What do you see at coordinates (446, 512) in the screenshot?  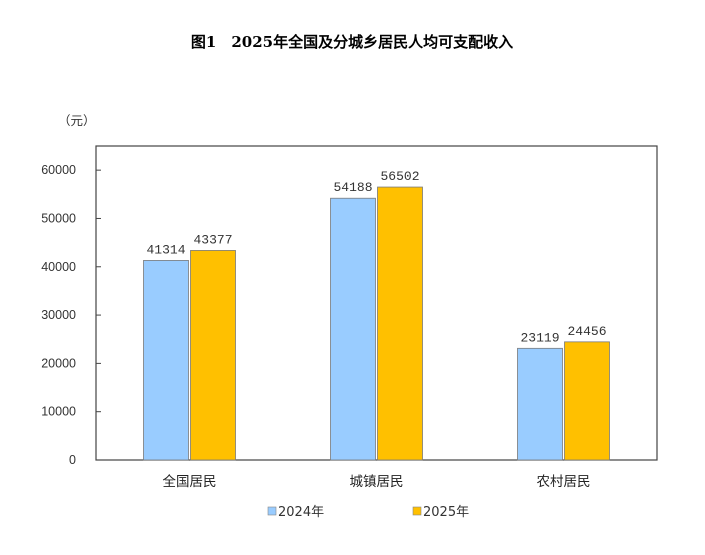 I see `legend-label: 2025年` at bounding box center [446, 512].